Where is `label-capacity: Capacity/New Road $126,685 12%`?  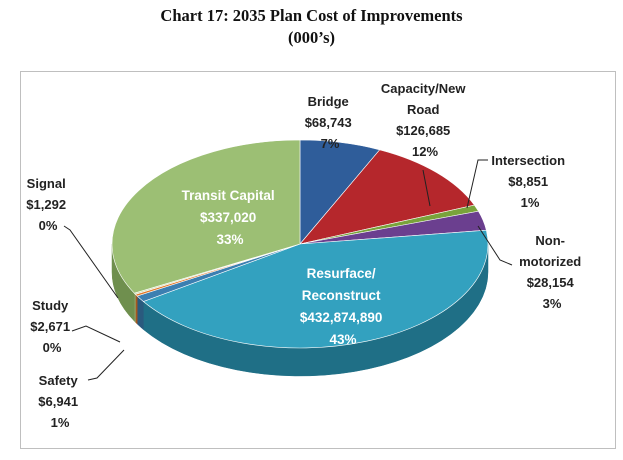
label-capacity: Capacity/New Road $126,685 12% is located at coordinates (425, 120).